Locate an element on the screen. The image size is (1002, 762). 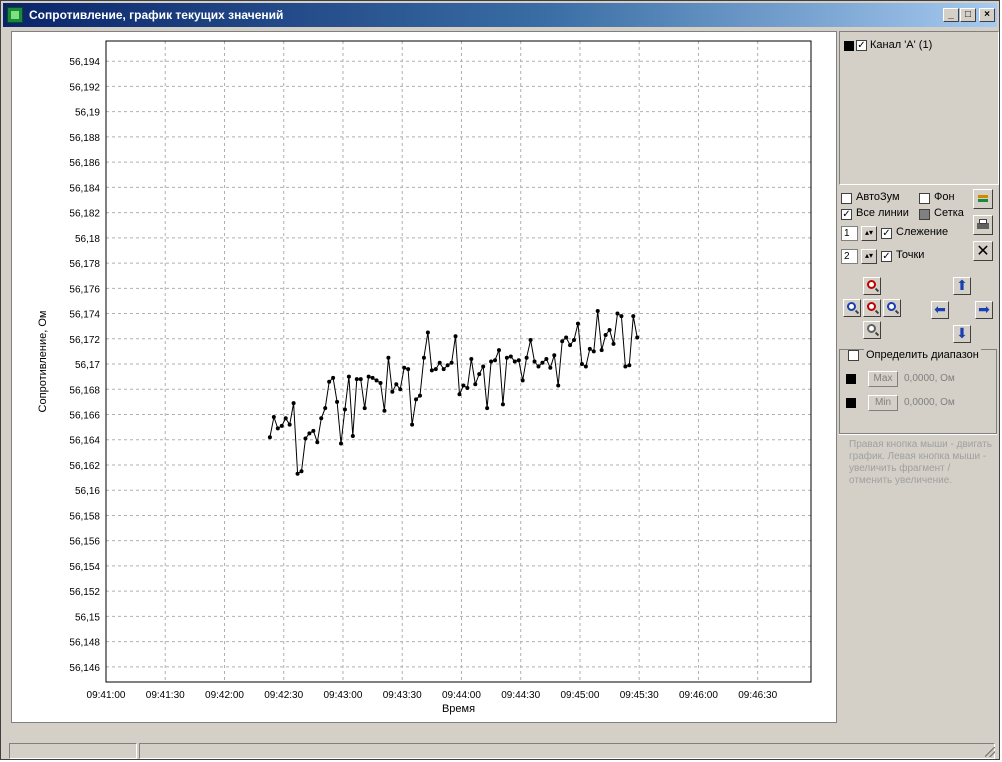
y-tick-label: 56,154 is located at coordinates (84, 567).